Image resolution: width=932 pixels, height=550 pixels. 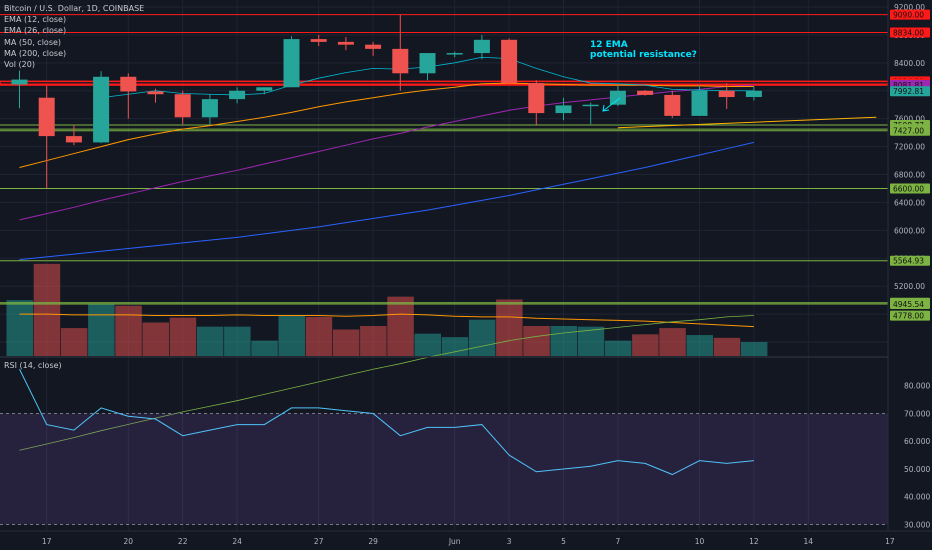 What do you see at coordinates (909, 286) in the screenshot?
I see `price-tick-label: 5200.00` at bounding box center [909, 286].